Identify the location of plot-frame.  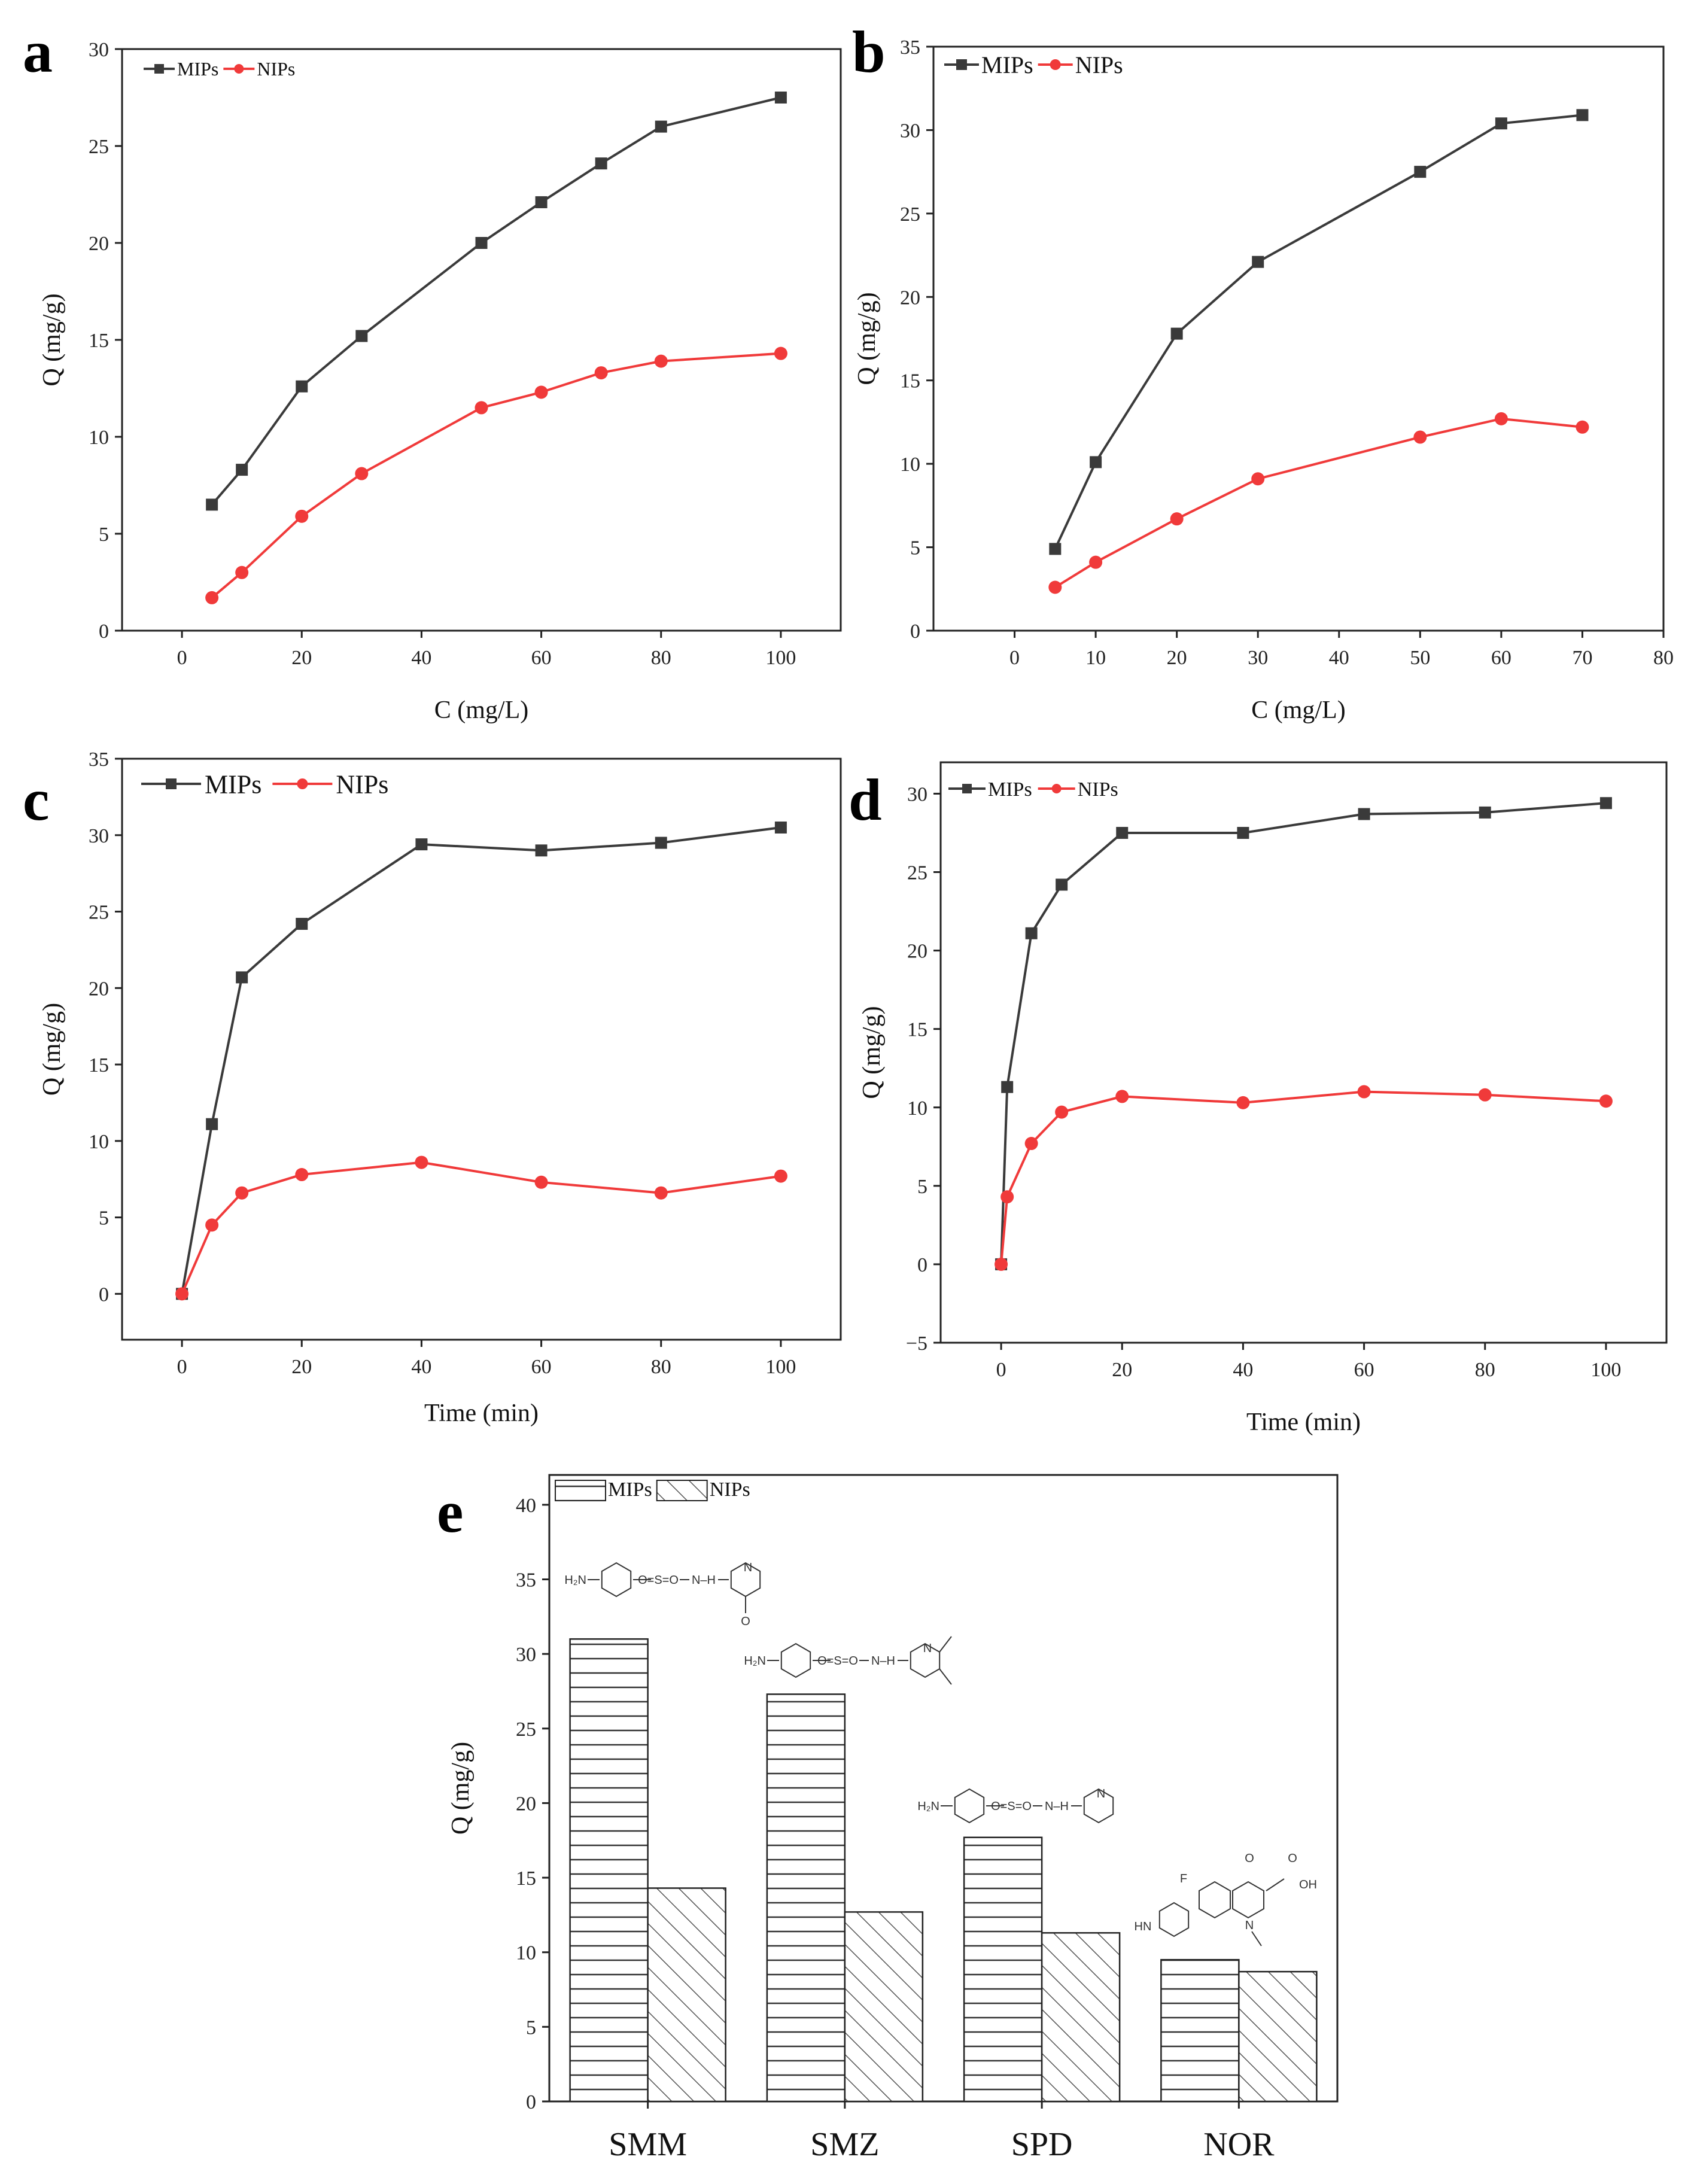
(481, 340).